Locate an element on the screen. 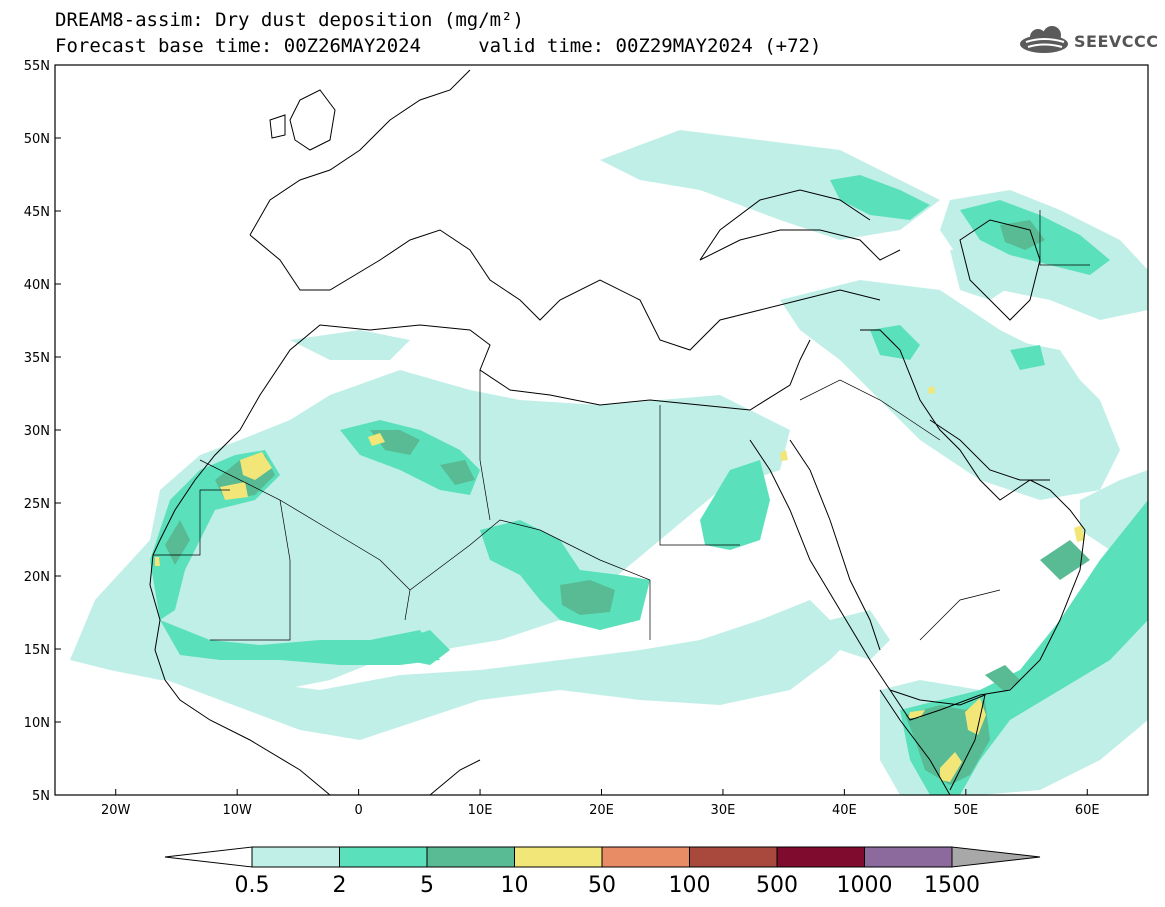 The height and width of the screenshot is (907, 1165). lon-tick-label: 50E is located at coordinates (965, 810).